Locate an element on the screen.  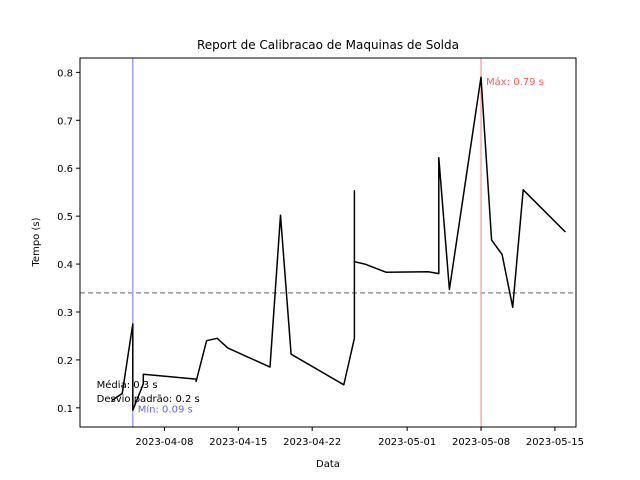
x-tick-label: 2023-05-01 is located at coordinates (407, 442).